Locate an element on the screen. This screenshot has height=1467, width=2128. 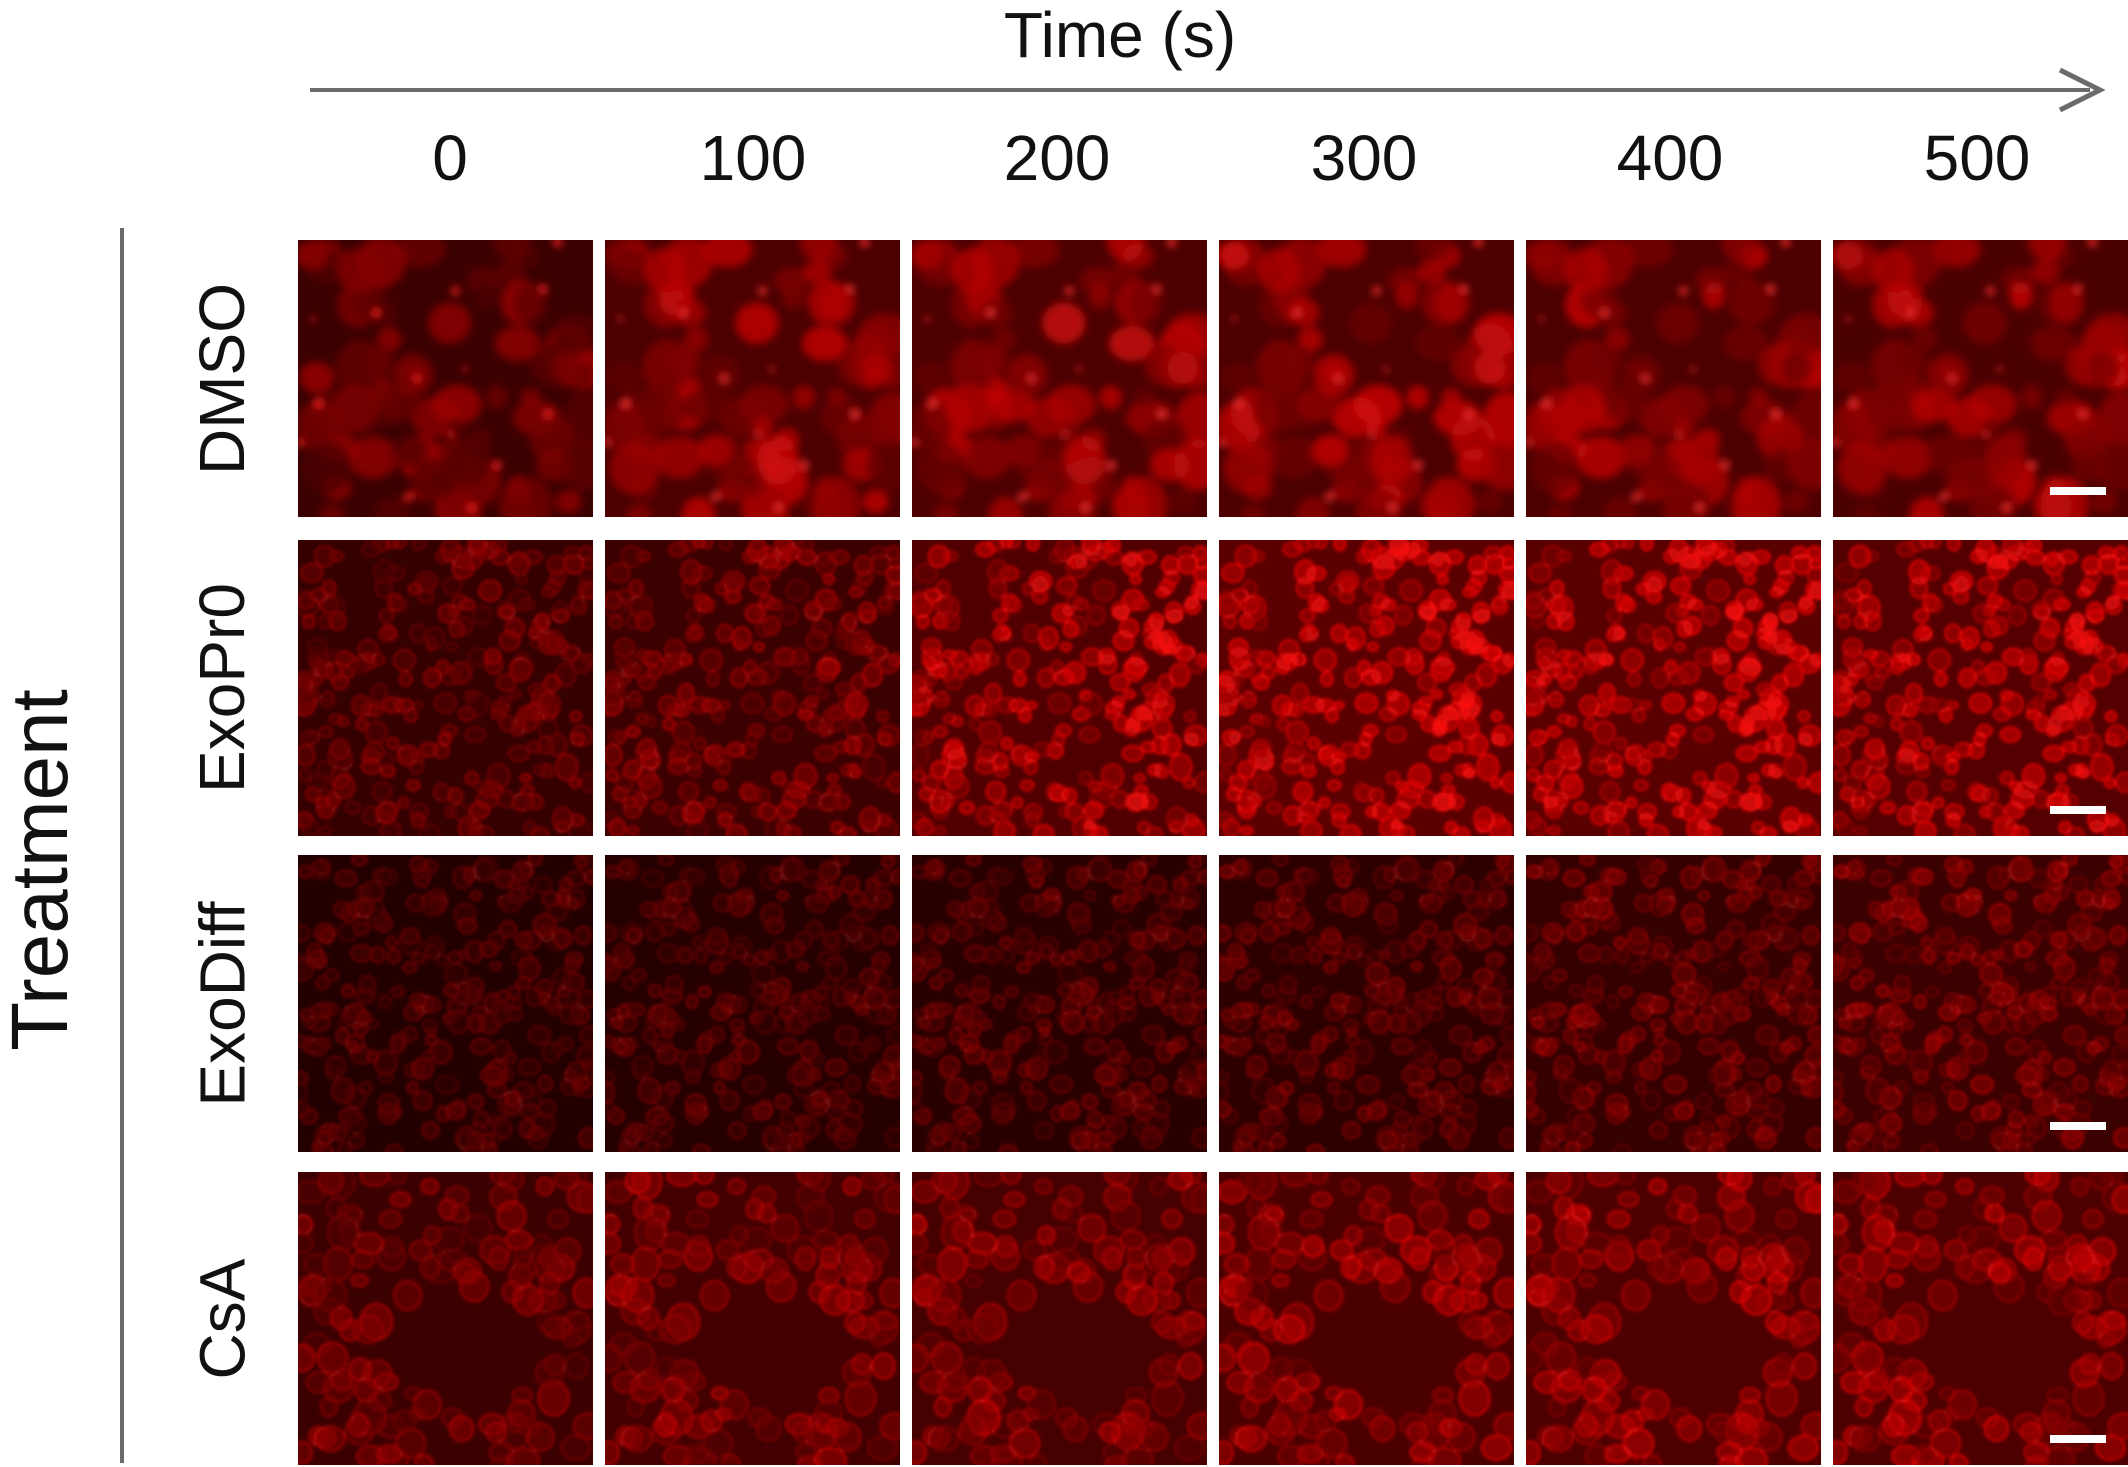
time-label-500: 500 is located at coordinates (1977, 158).